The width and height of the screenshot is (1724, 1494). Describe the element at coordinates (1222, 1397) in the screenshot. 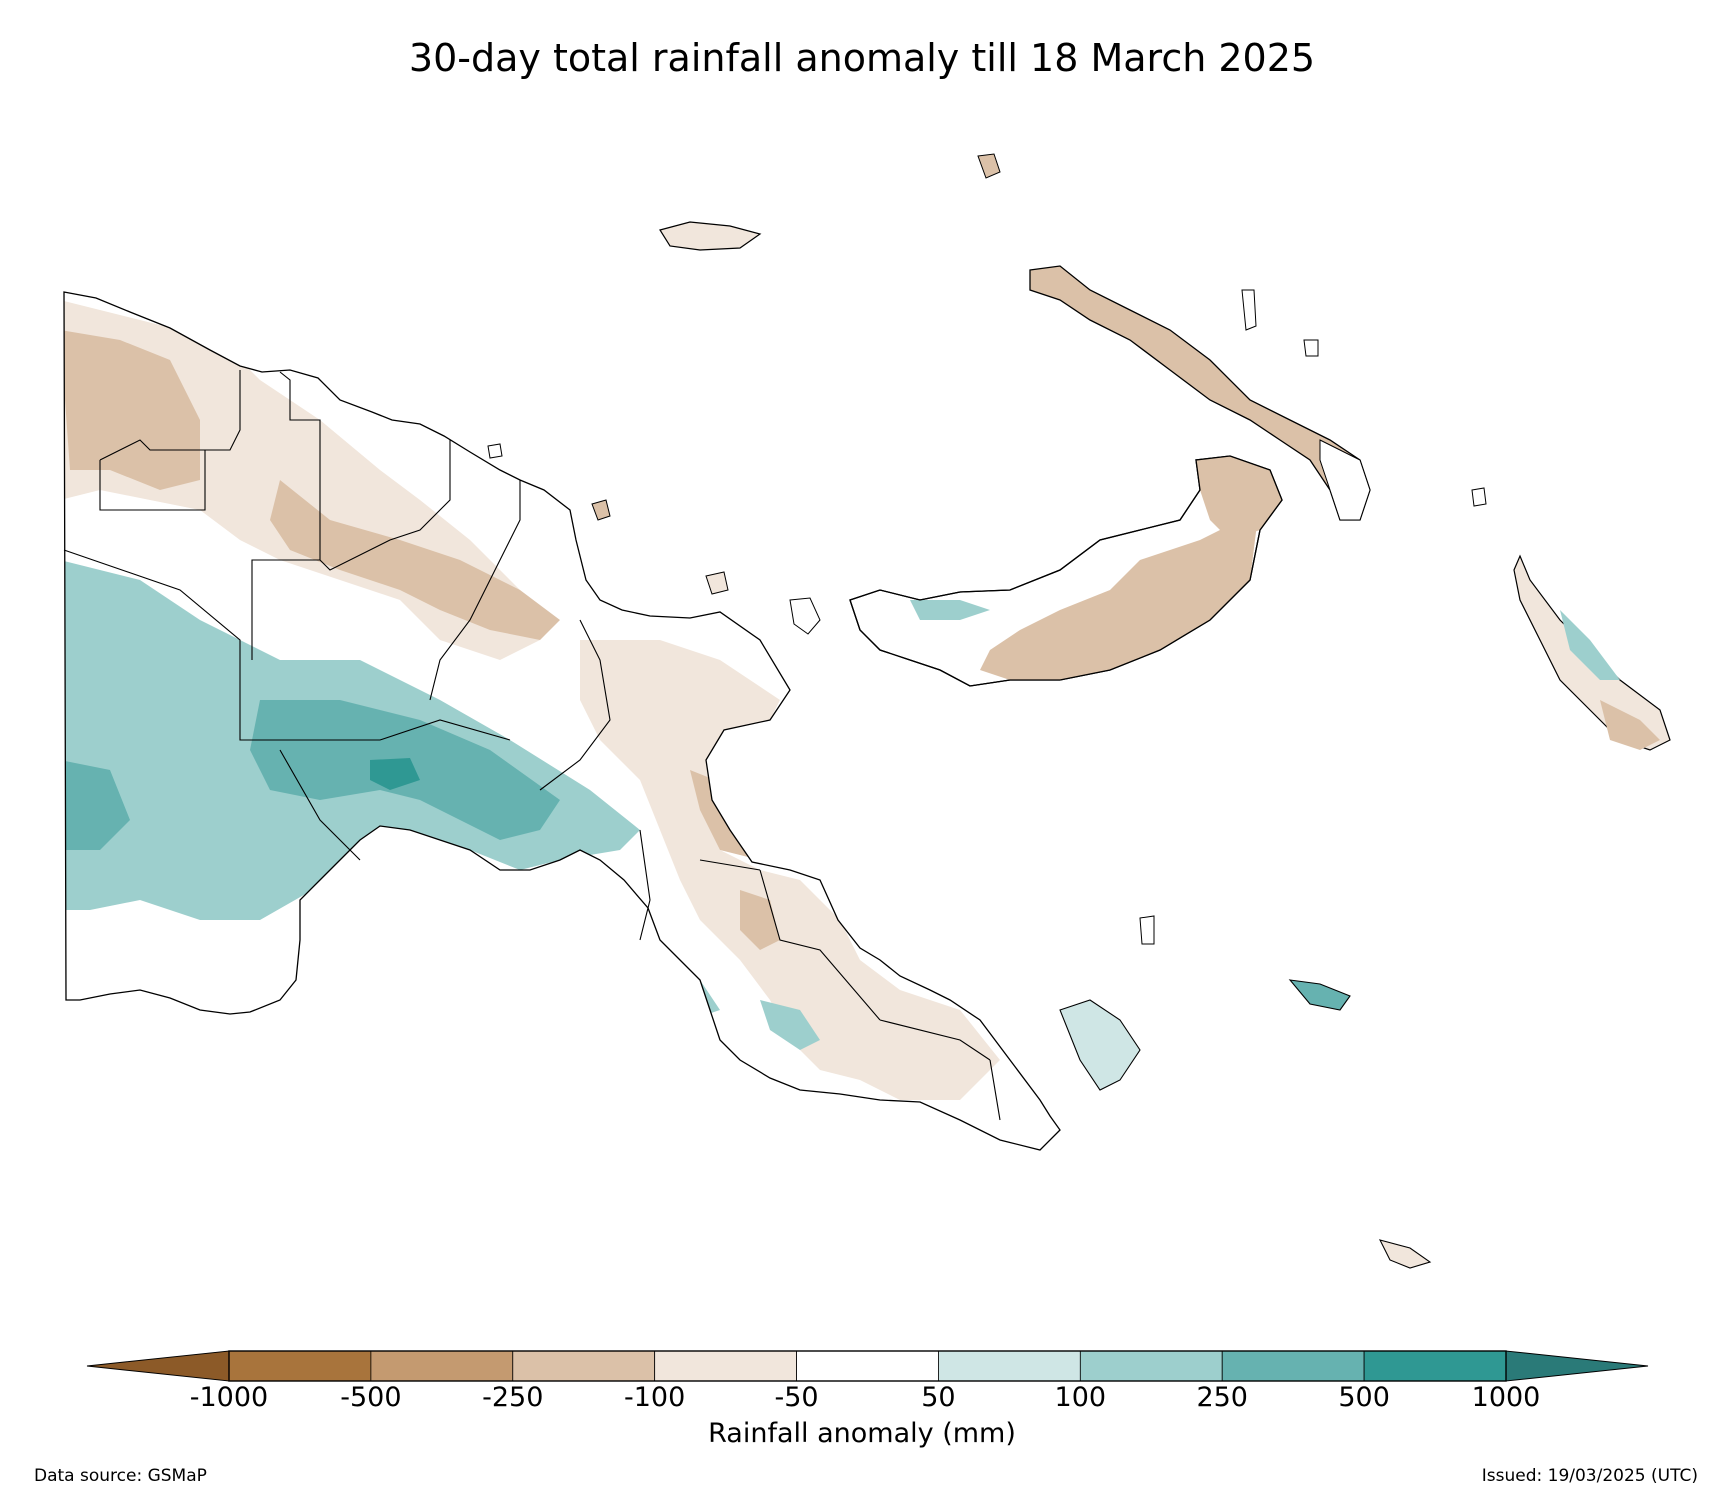

I see `colorbar-tick-label: 250` at that location.